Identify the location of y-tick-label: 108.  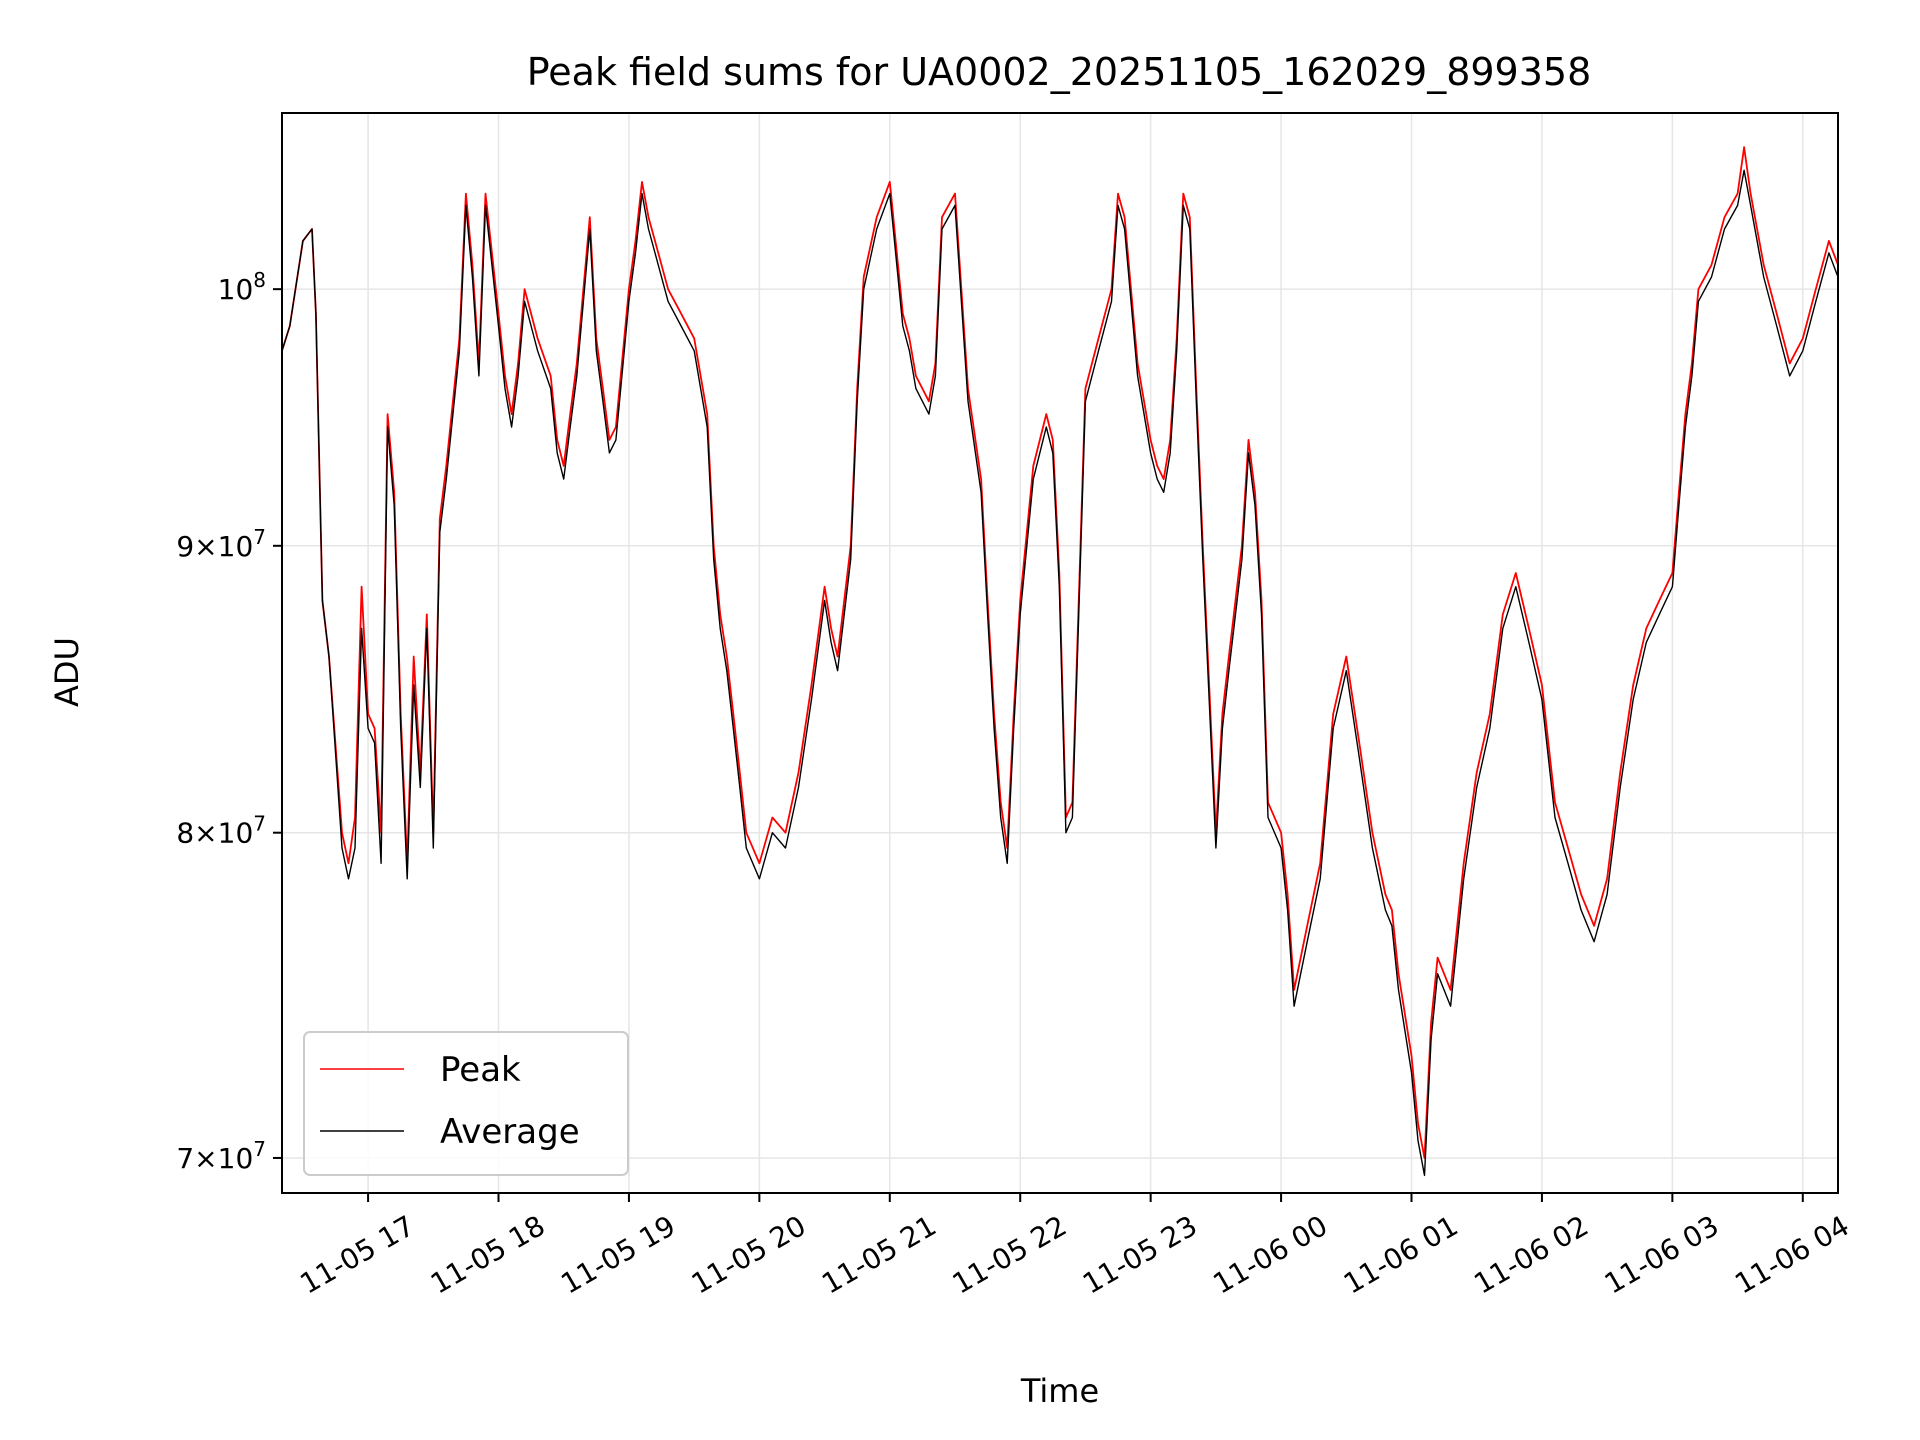
(242, 287).